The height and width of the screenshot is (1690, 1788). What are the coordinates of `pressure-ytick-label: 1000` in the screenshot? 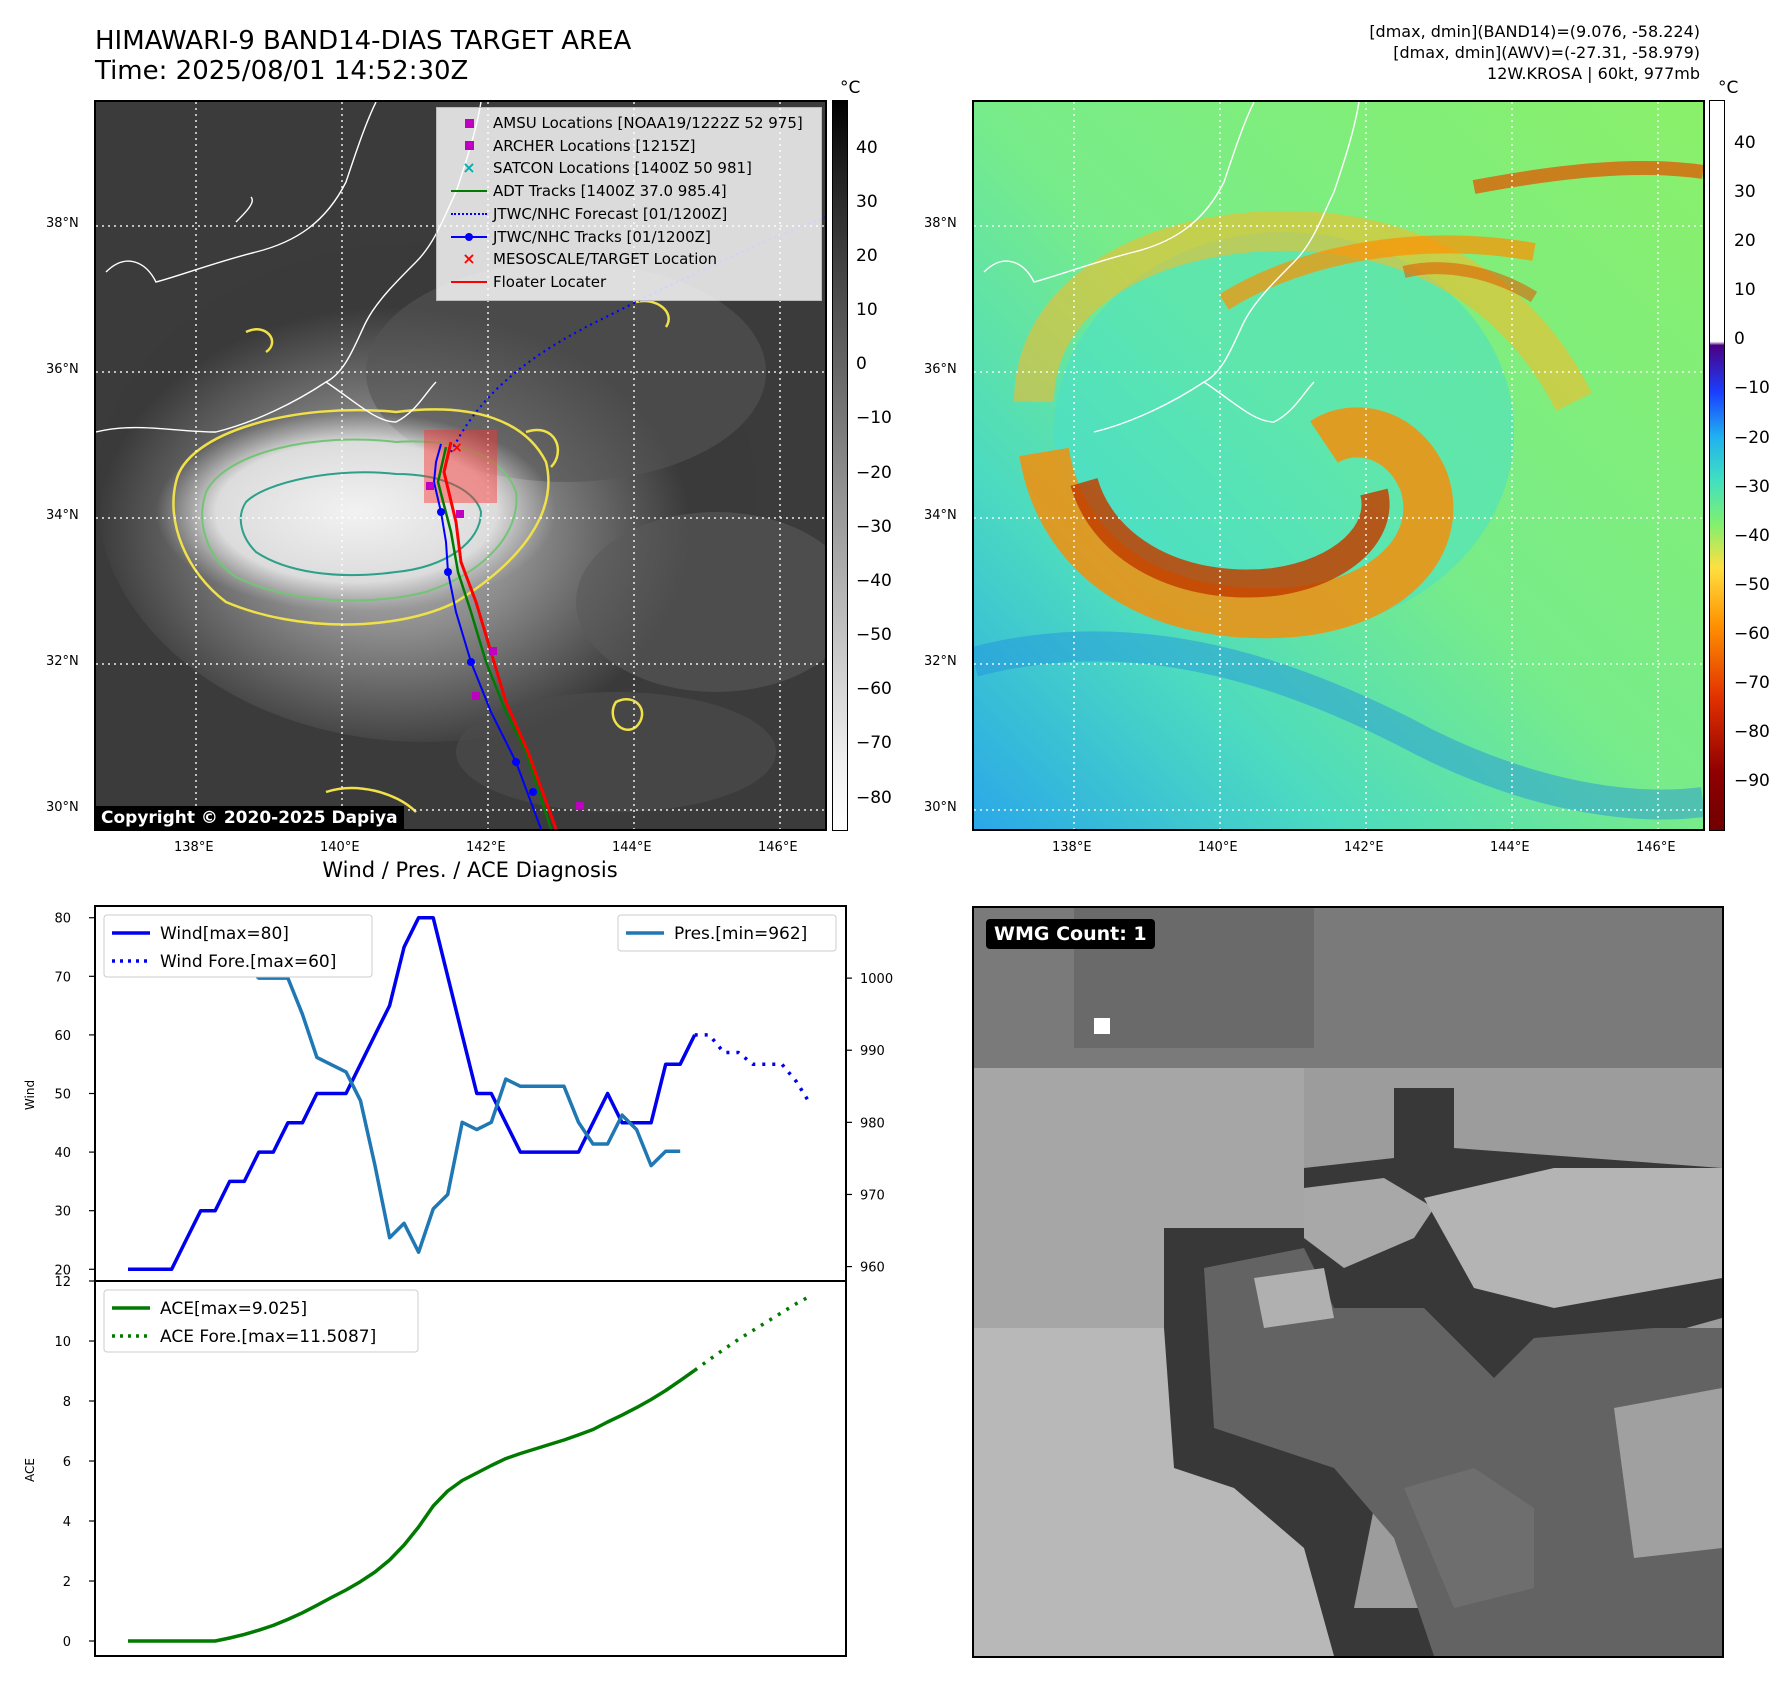 It's located at (876, 979).